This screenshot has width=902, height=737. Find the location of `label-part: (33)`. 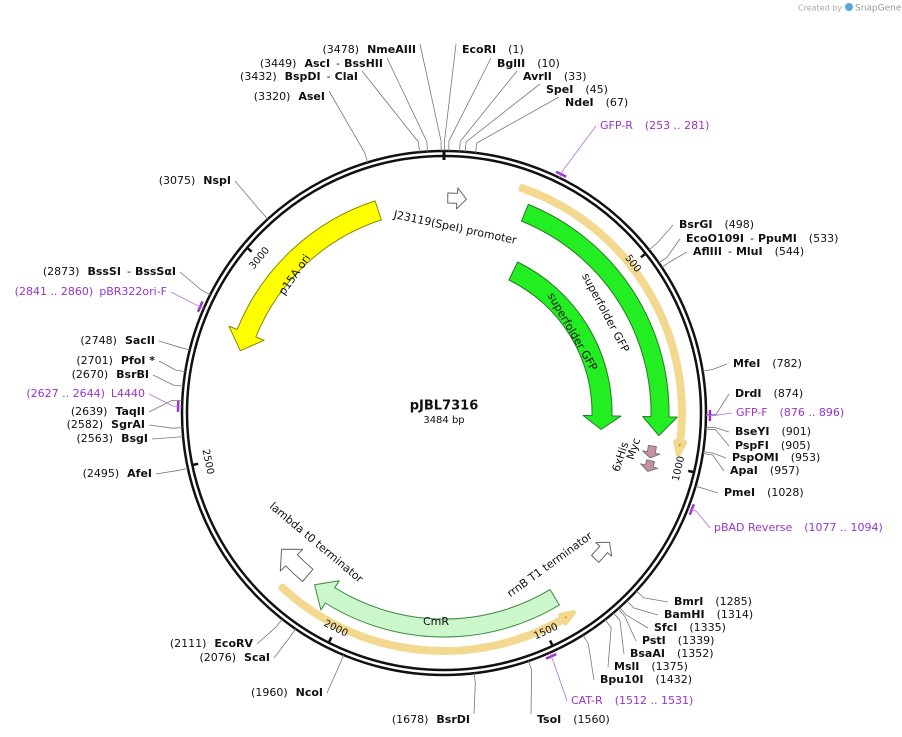

label-part: (33) is located at coordinates (575, 76).